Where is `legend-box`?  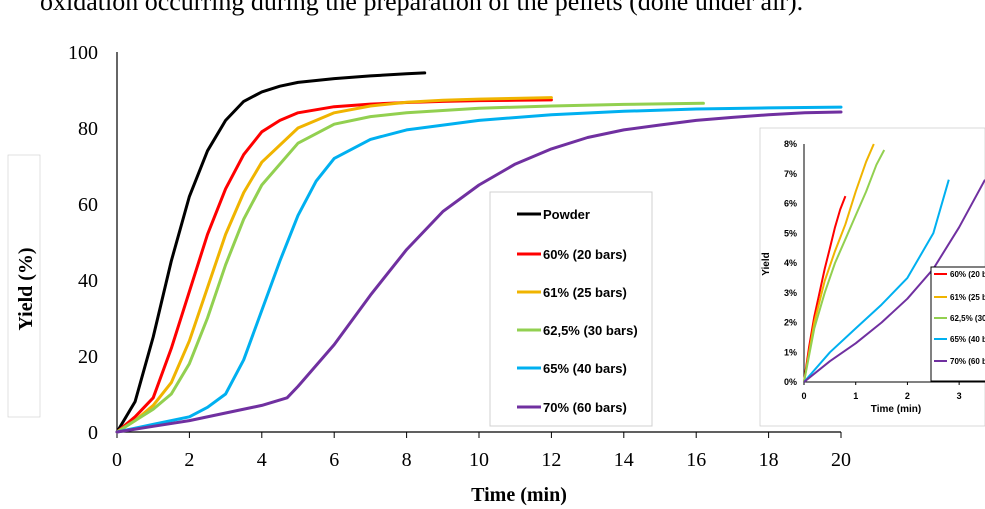 legend-box is located at coordinates (571, 309).